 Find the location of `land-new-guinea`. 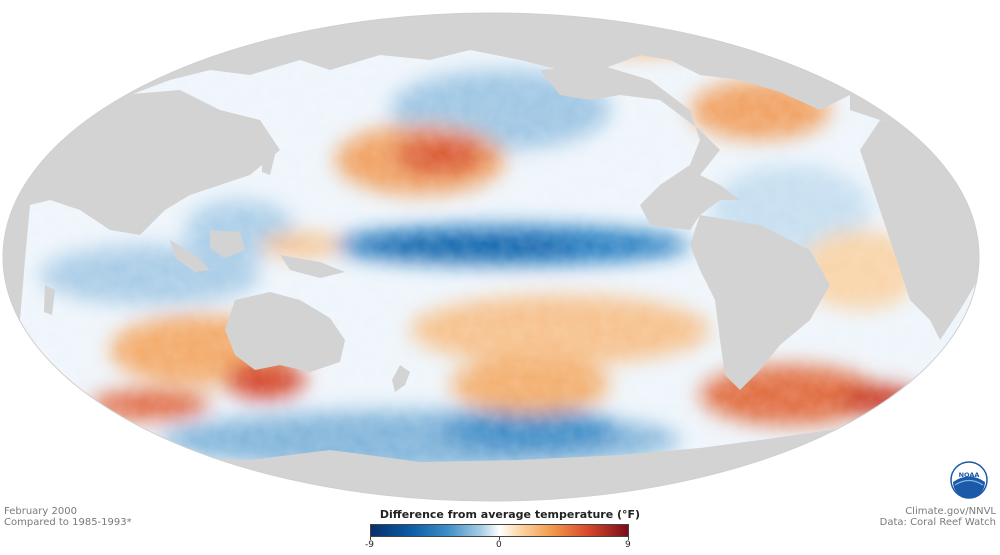

land-new-guinea is located at coordinates (312, 266).